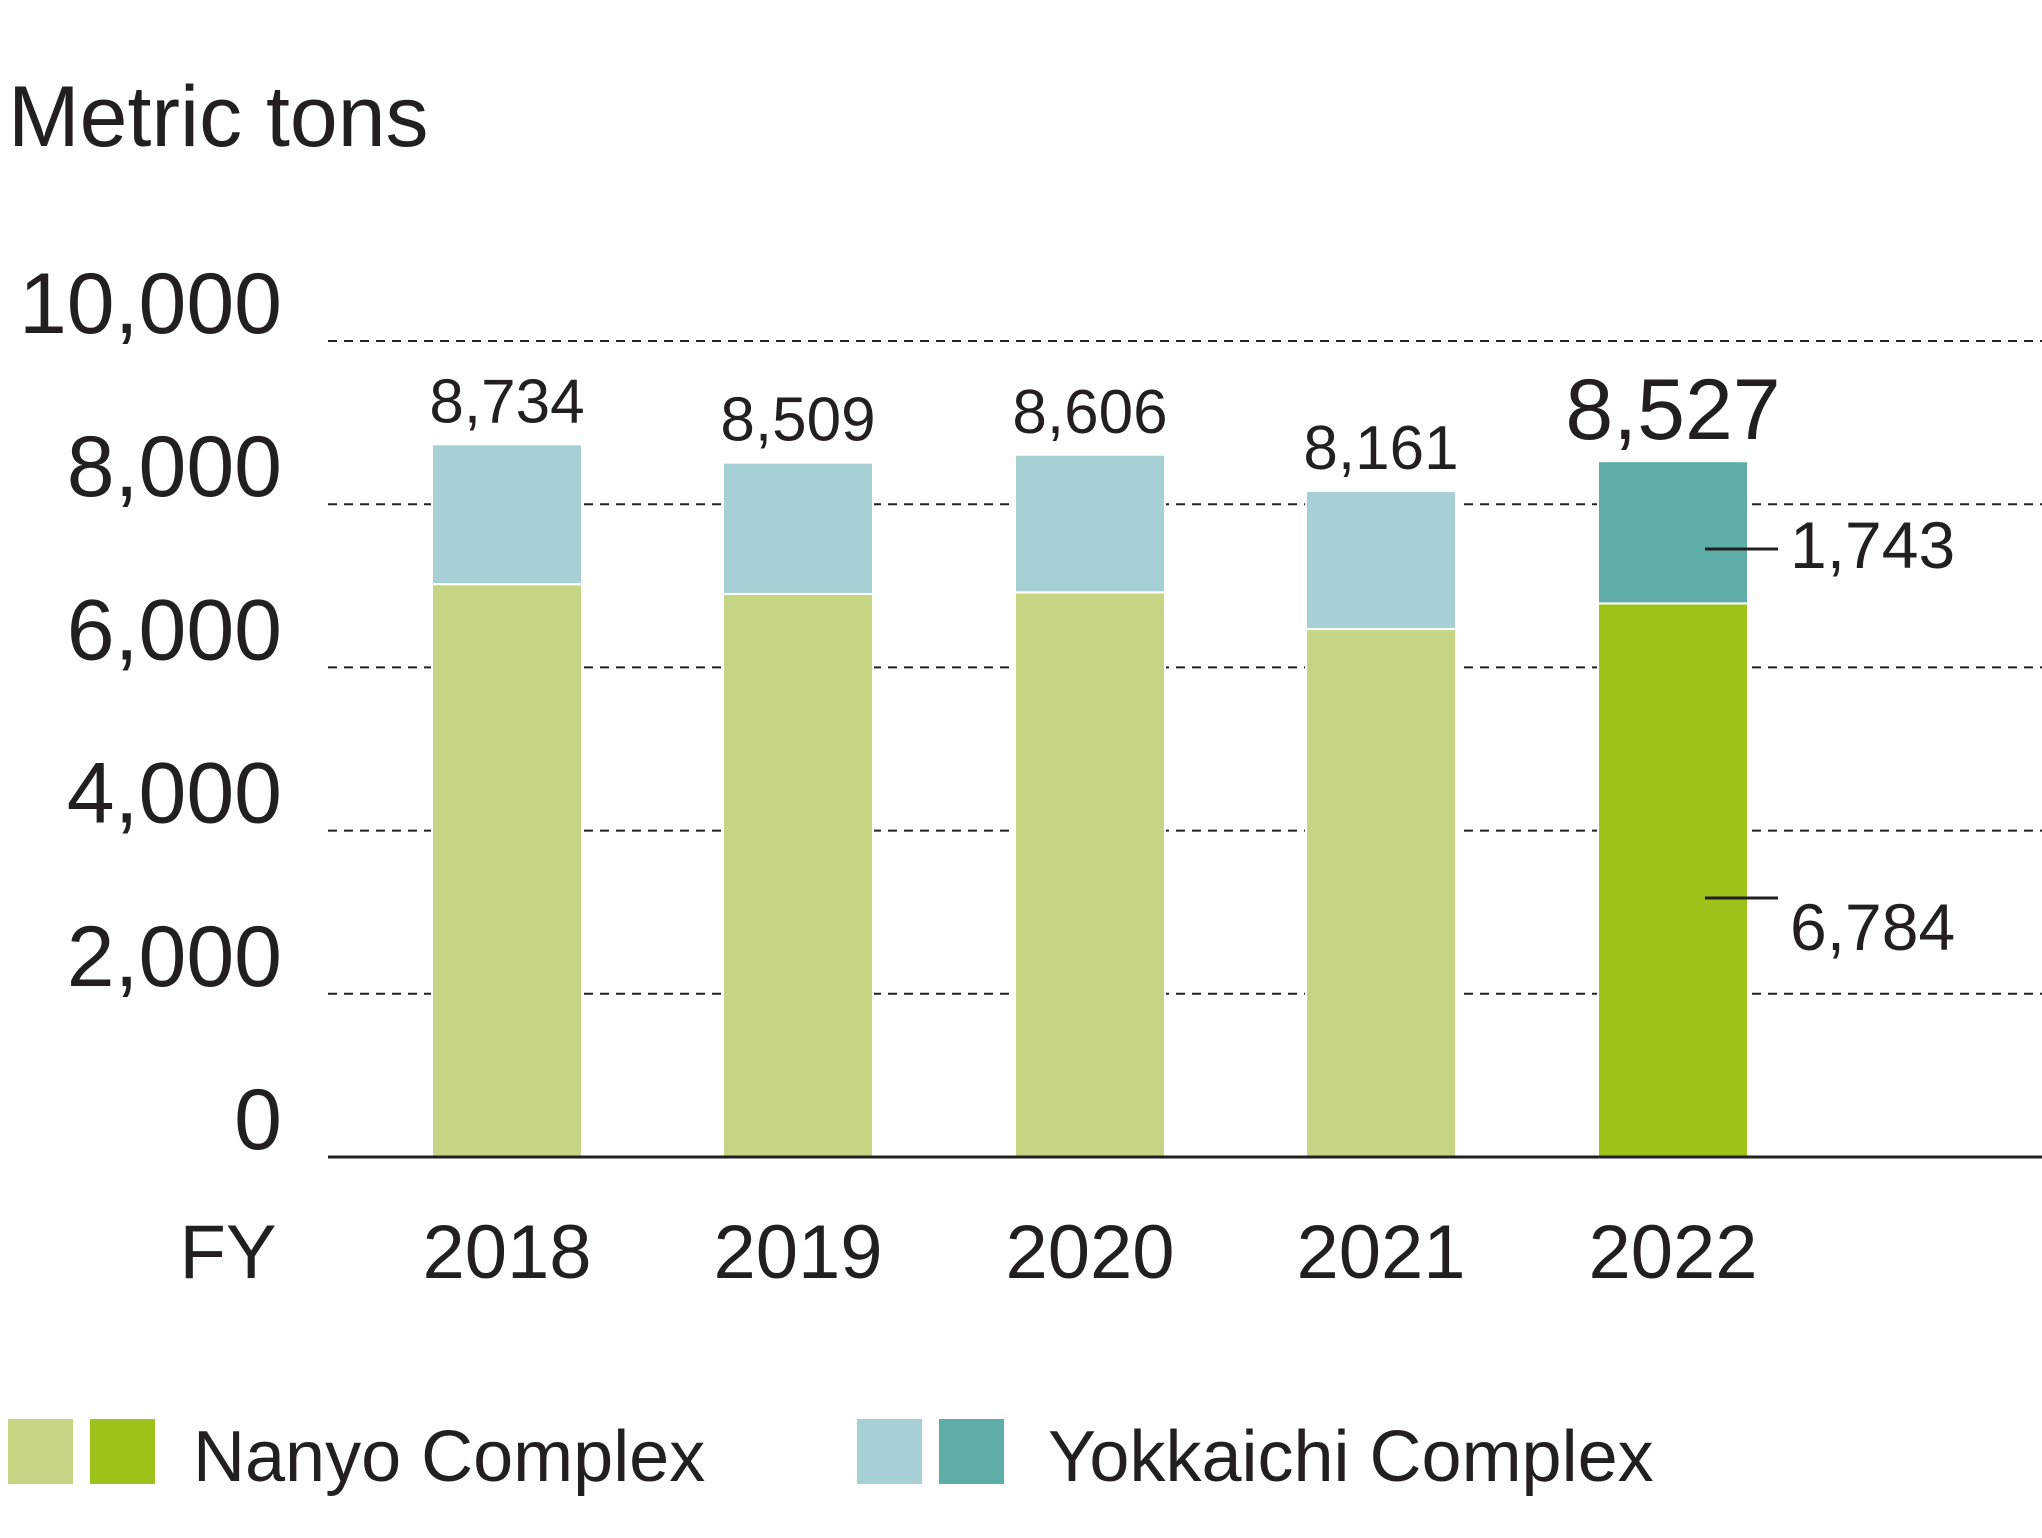 The width and height of the screenshot is (2042, 1538). Describe the element at coordinates (831, 1457) in the screenshot. I see `legend: Nanyo Complex Yokkaichi Complex` at that location.